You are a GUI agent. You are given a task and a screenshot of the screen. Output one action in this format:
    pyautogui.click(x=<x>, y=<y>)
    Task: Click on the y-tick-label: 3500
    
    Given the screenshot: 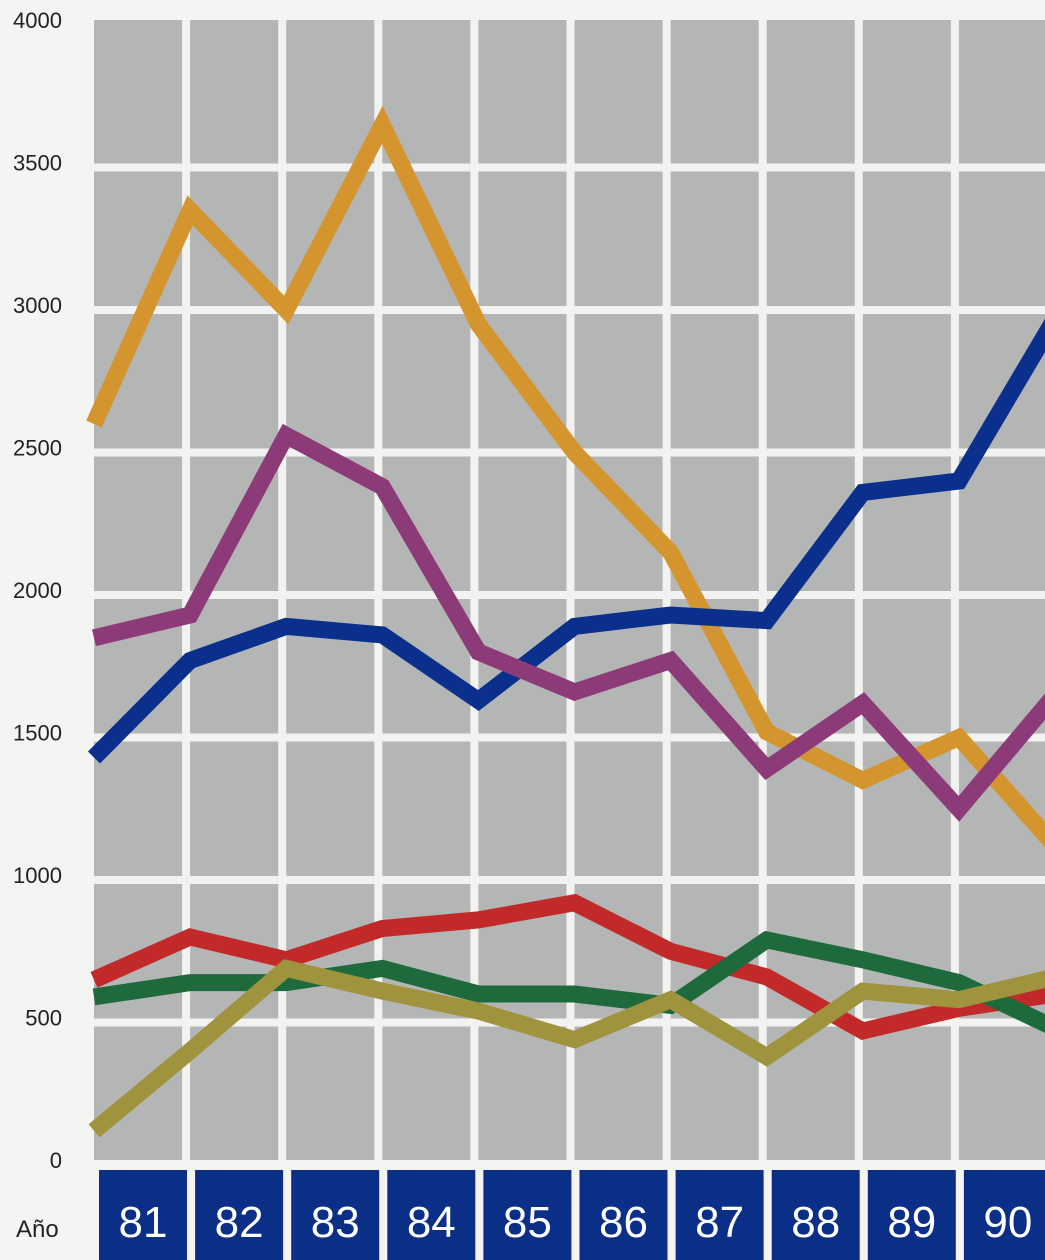 What is the action you would take?
    pyautogui.click(x=37, y=163)
    